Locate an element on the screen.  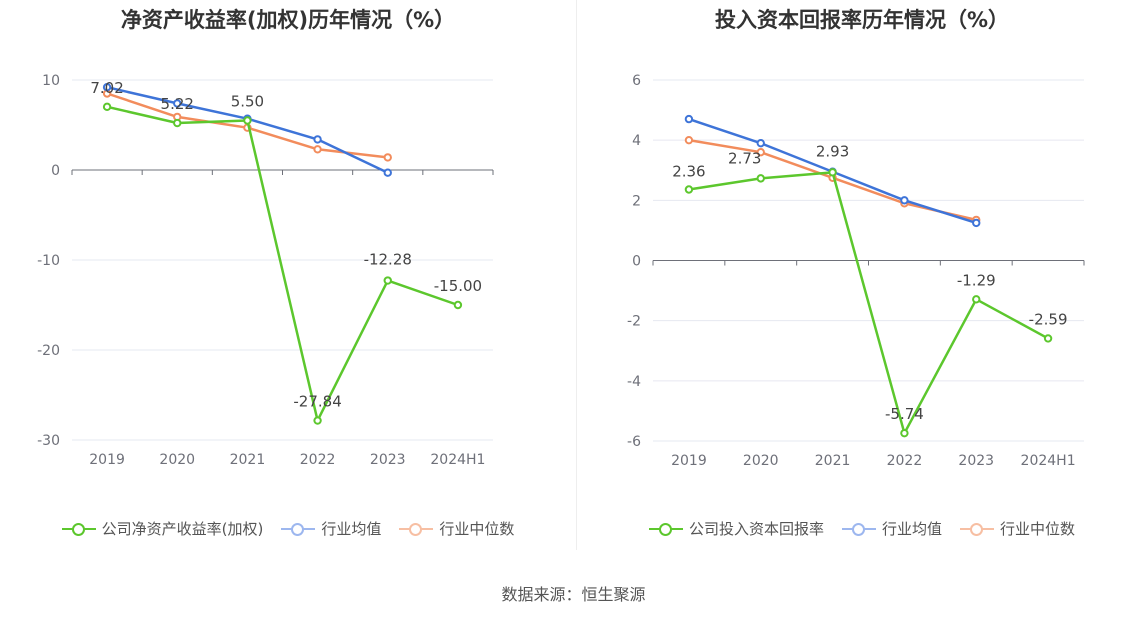
y-tick-label: -10 is located at coordinates (48, 261).